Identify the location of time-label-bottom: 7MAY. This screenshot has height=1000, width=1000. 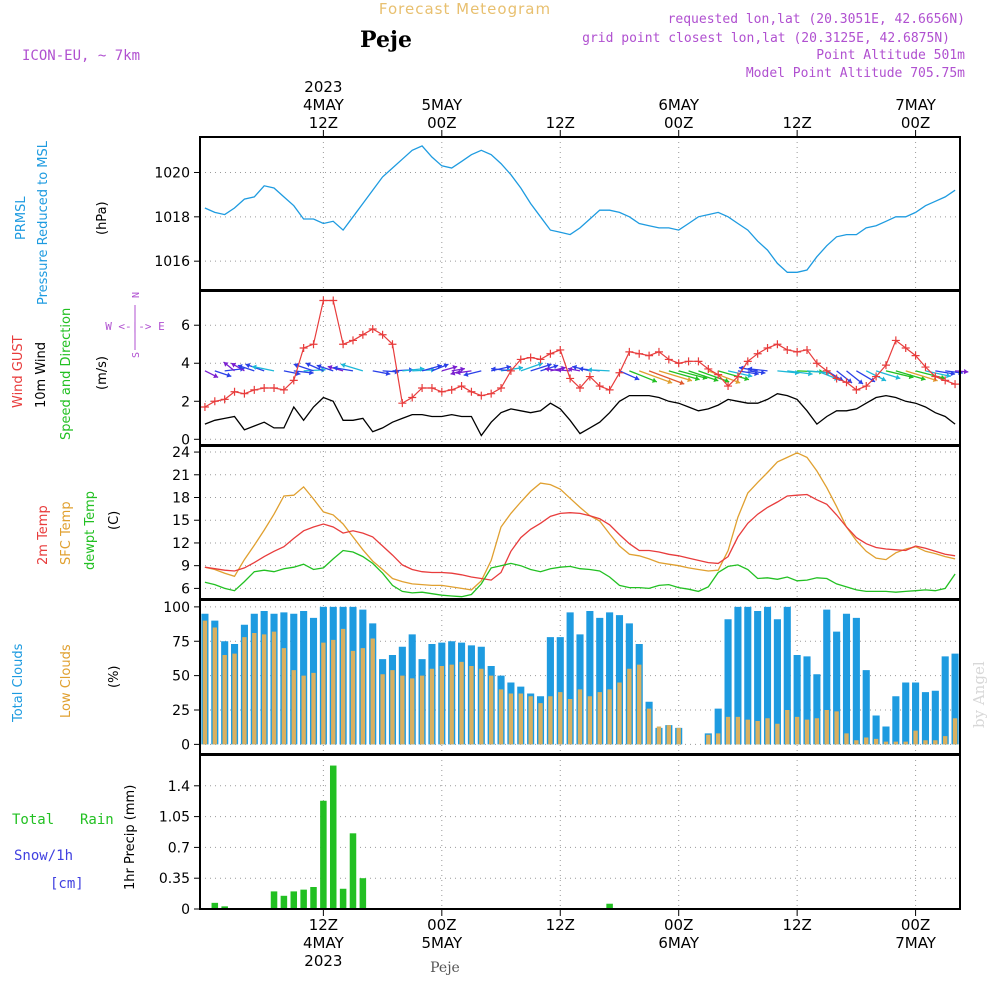
(916, 943).